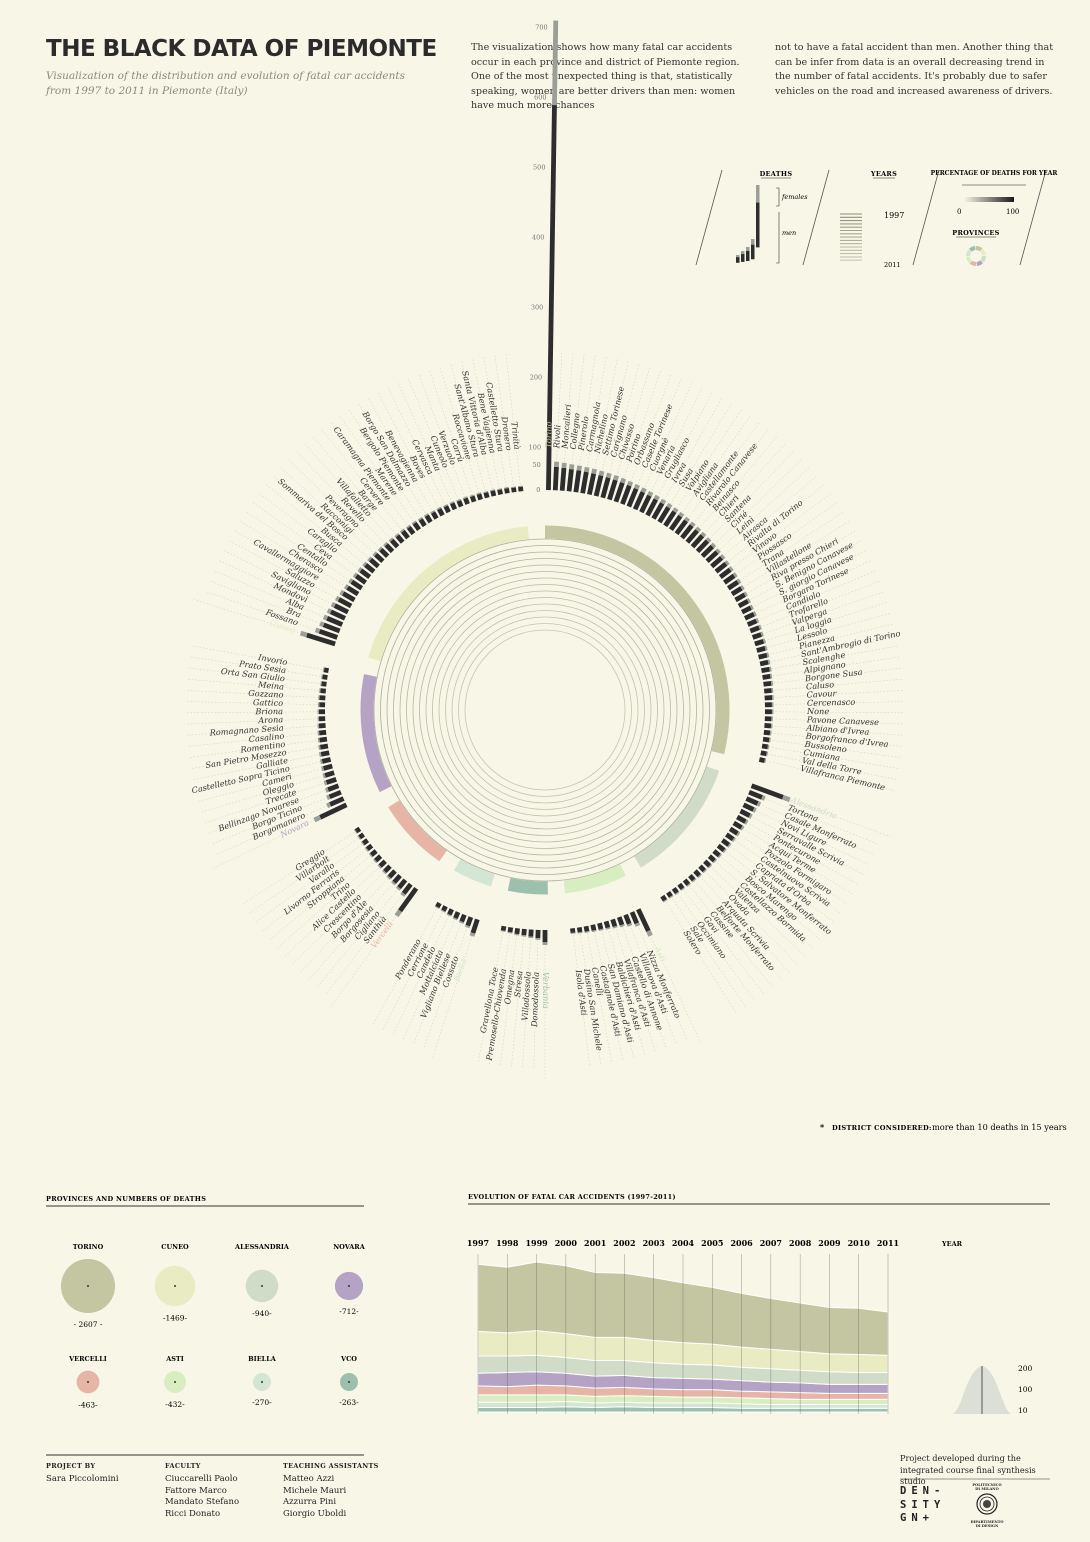  I want to click on legend-percentage-title: PERCENTAGE OF DEATHS FOR YEAR, so click(995, 173).